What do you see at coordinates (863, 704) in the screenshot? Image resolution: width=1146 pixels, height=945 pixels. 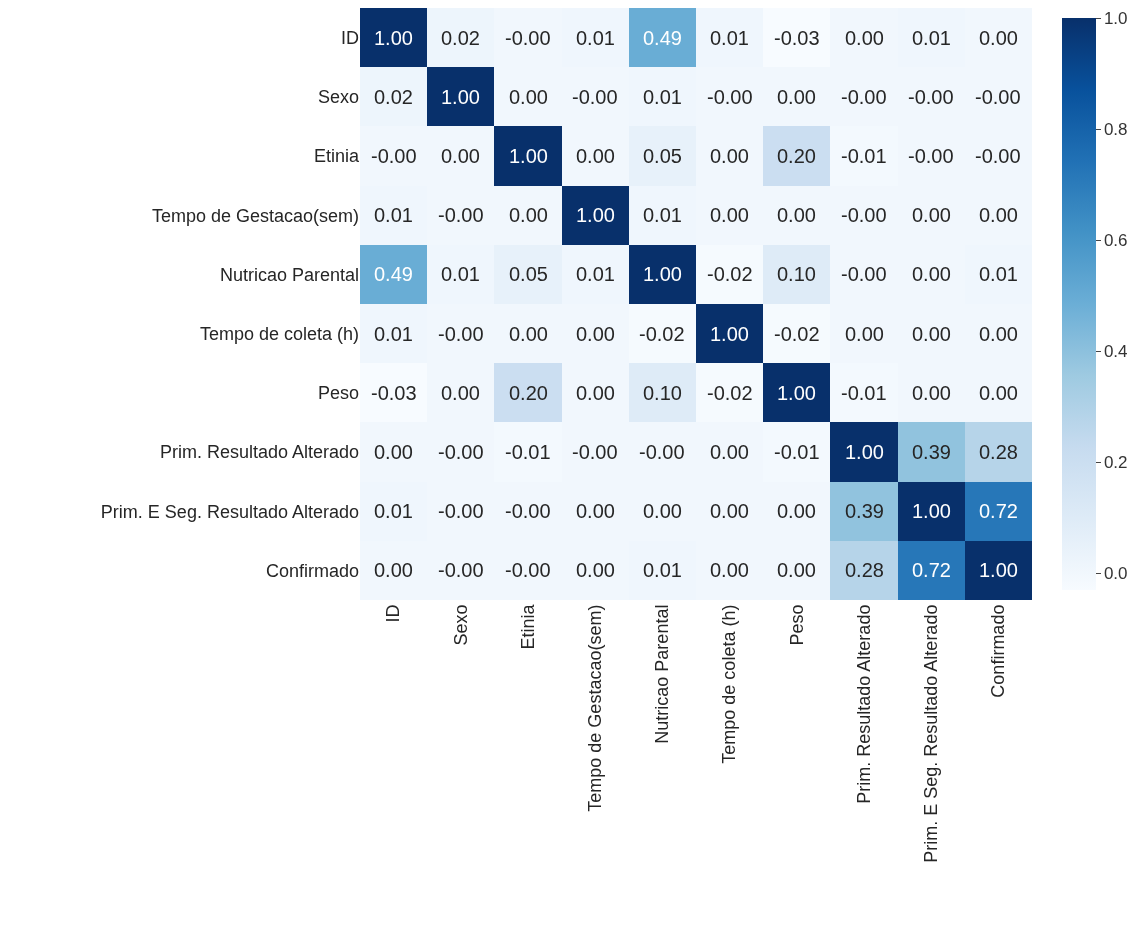 I see `x-tick-label: Prim. Resultado Alterado` at bounding box center [863, 704].